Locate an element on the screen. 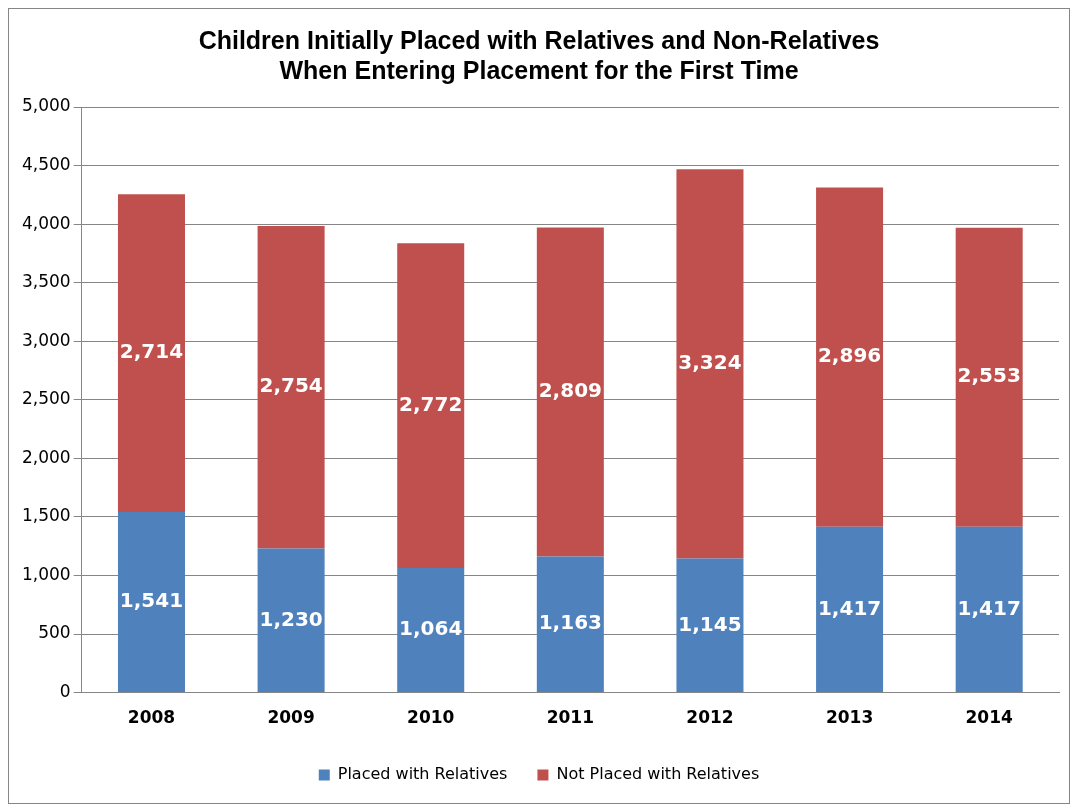  x-tick-label: 2008 is located at coordinates (151, 717).